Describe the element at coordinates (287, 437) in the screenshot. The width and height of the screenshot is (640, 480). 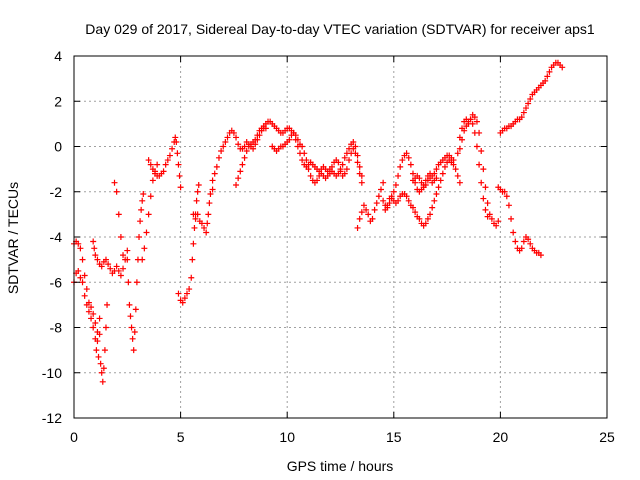
I see `x-tick-label: 10` at that location.